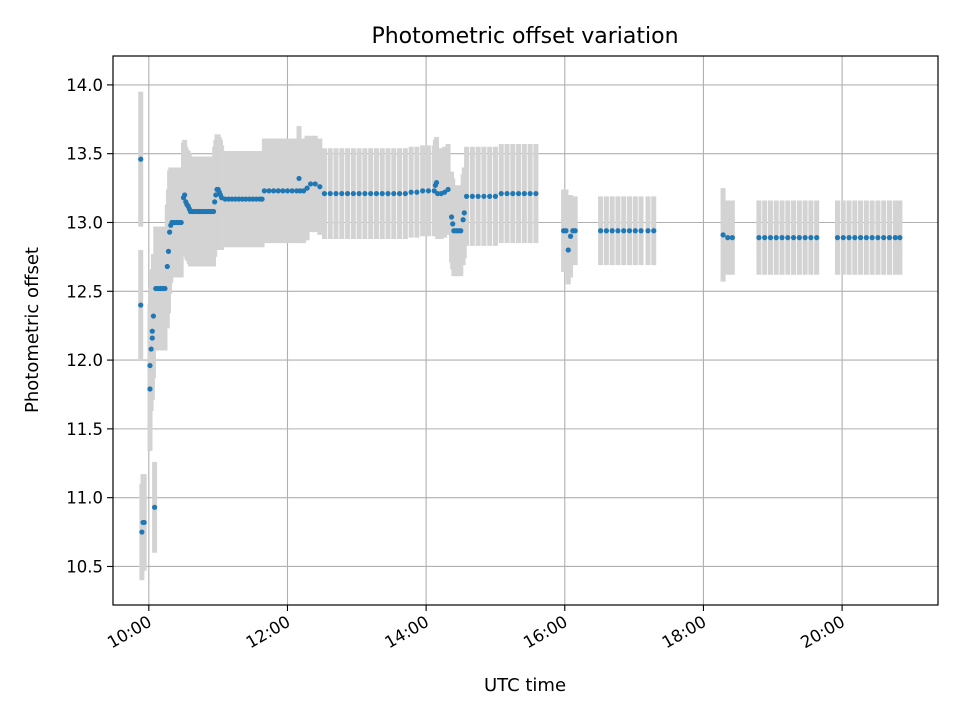 The width and height of the screenshot is (960, 720). Describe the element at coordinates (84, 154) in the screenshot. I see `y-tick-label: 13.5` at that location.